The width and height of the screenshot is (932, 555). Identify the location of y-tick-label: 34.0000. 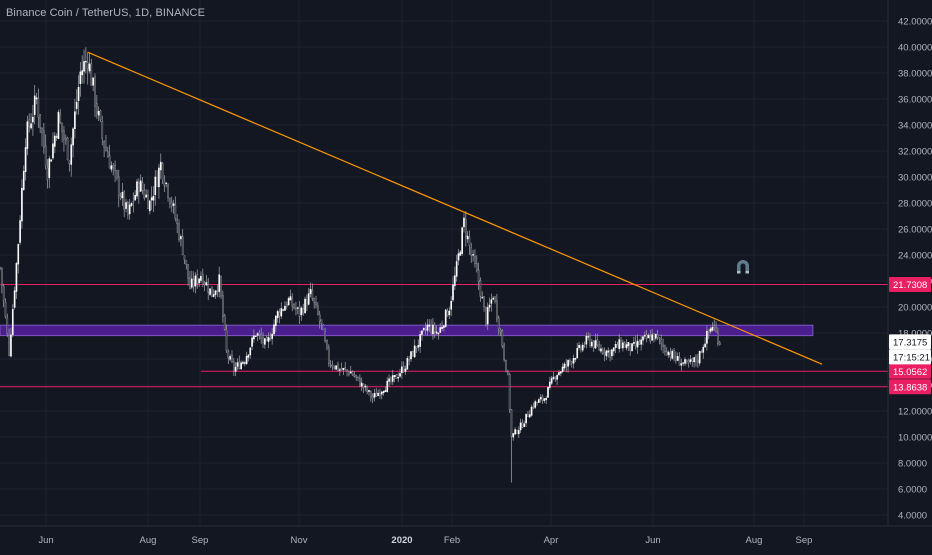
(915, 126).